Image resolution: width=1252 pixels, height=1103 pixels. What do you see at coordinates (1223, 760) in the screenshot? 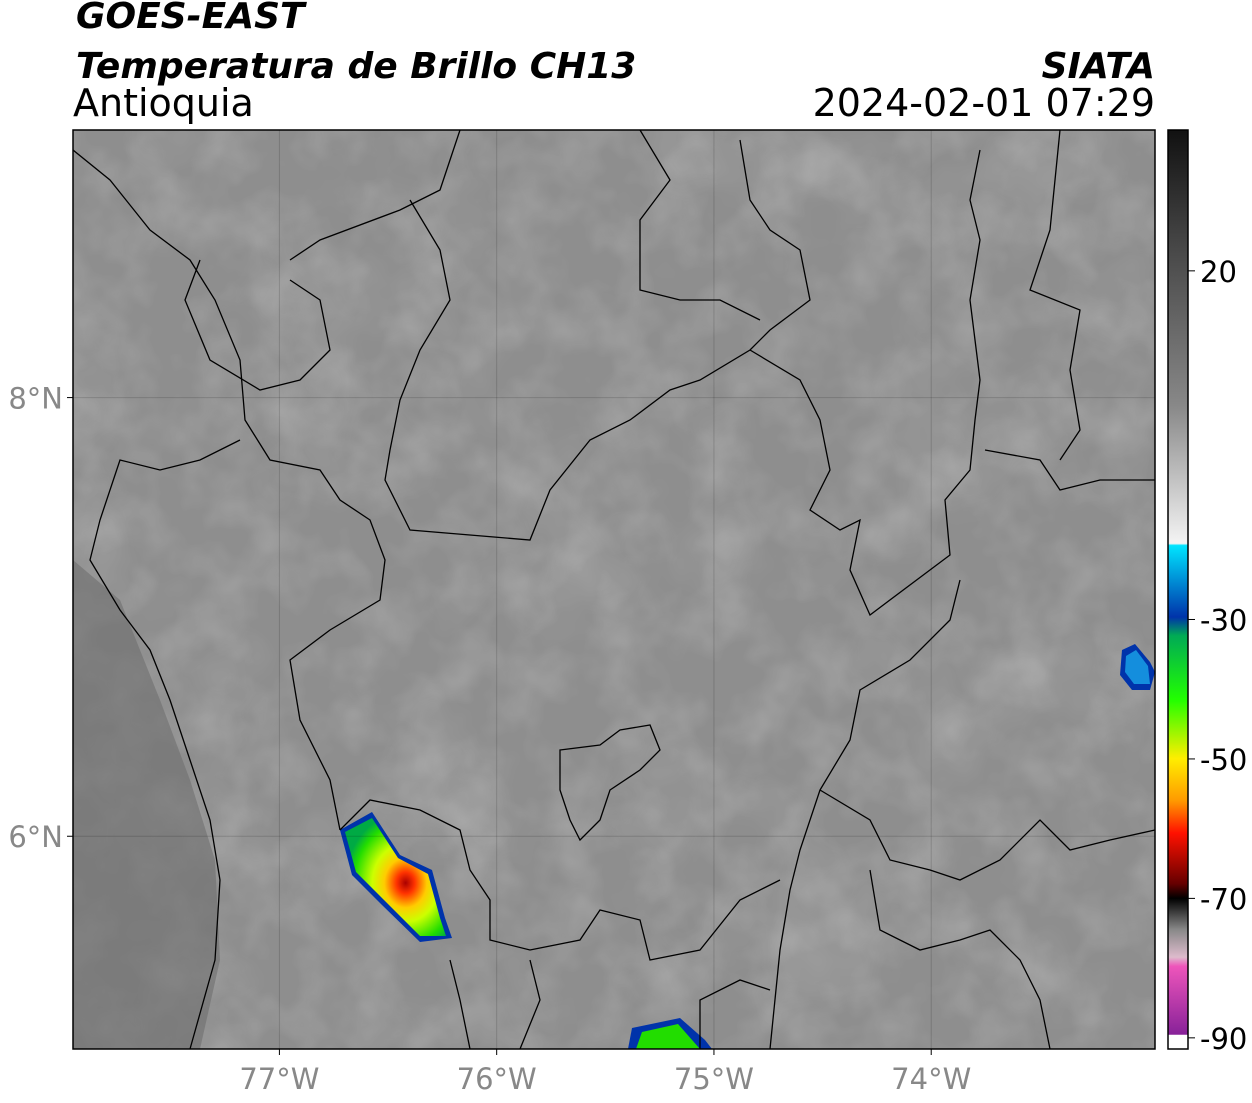
I see `colorbar-tick-label: -50` at bounding box center [1223, 760].